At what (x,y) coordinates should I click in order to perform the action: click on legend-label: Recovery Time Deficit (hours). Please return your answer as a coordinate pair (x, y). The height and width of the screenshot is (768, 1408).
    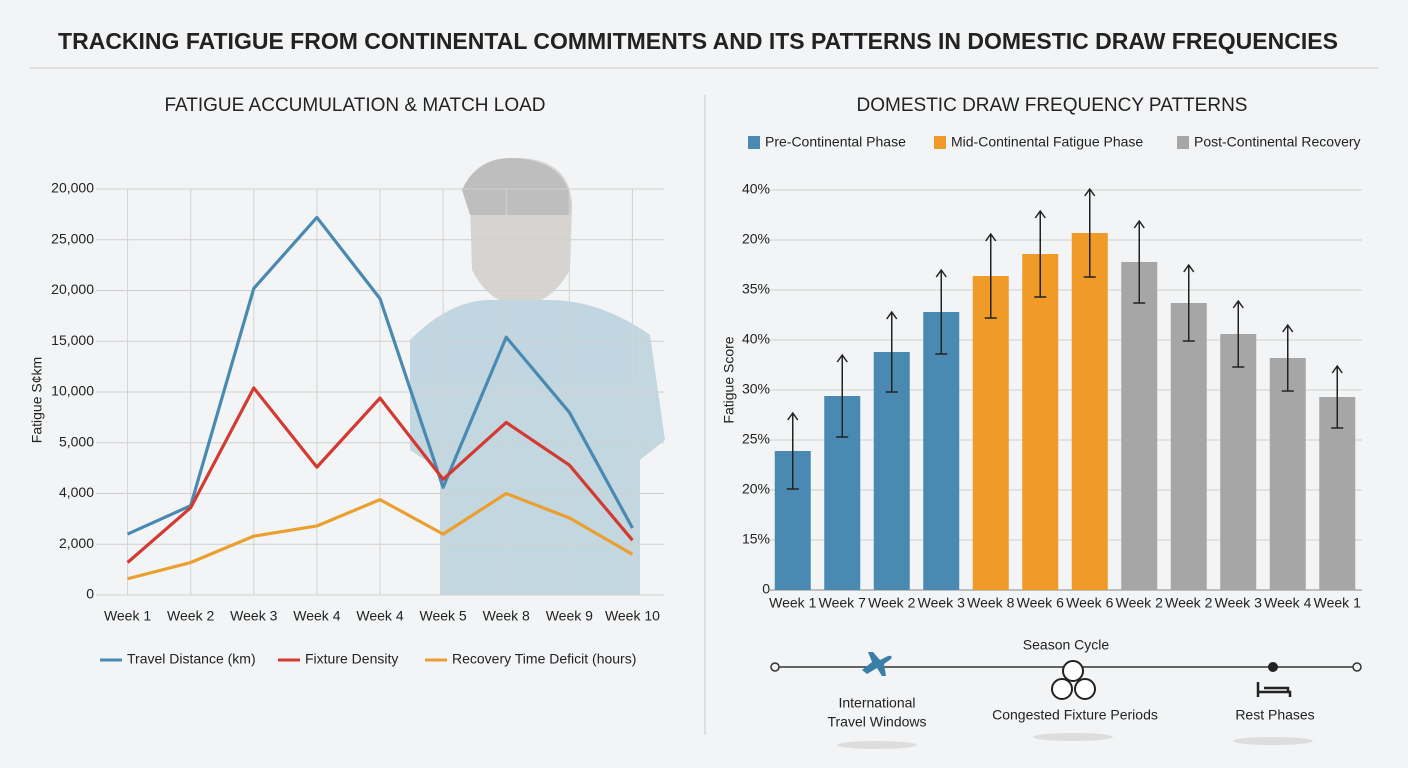
    Looking at the image, I should click on (544, 659).